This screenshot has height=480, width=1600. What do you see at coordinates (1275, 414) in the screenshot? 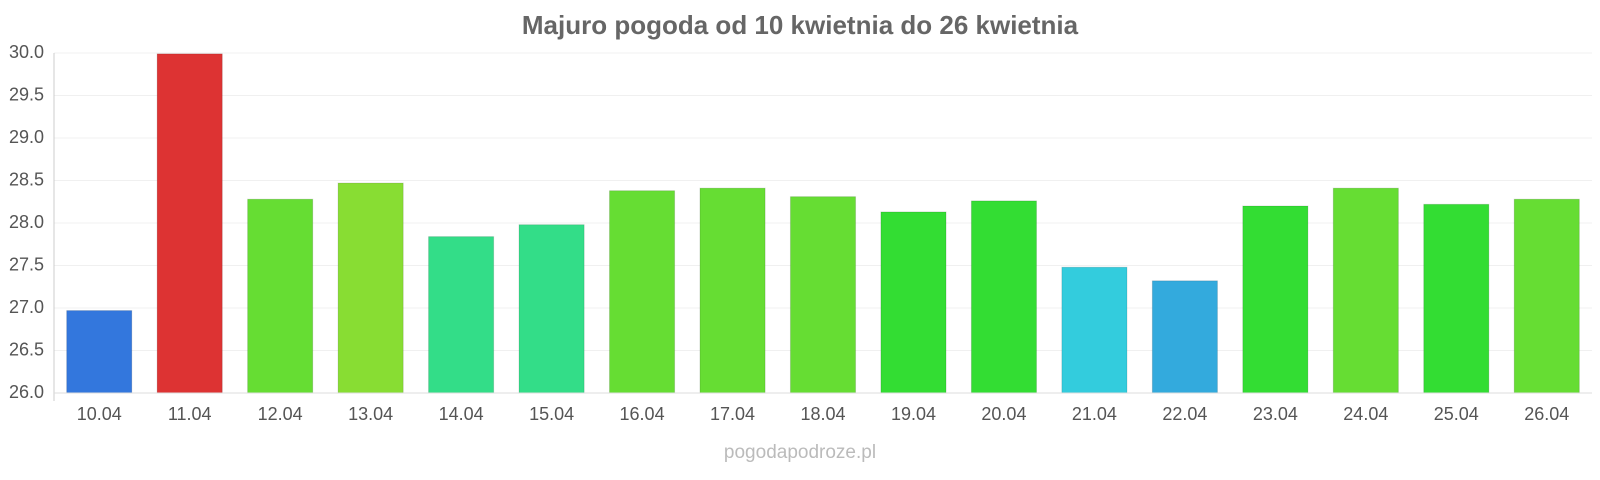
I see `x-tick-label: 23.04` at bounding box center [1275, 414].